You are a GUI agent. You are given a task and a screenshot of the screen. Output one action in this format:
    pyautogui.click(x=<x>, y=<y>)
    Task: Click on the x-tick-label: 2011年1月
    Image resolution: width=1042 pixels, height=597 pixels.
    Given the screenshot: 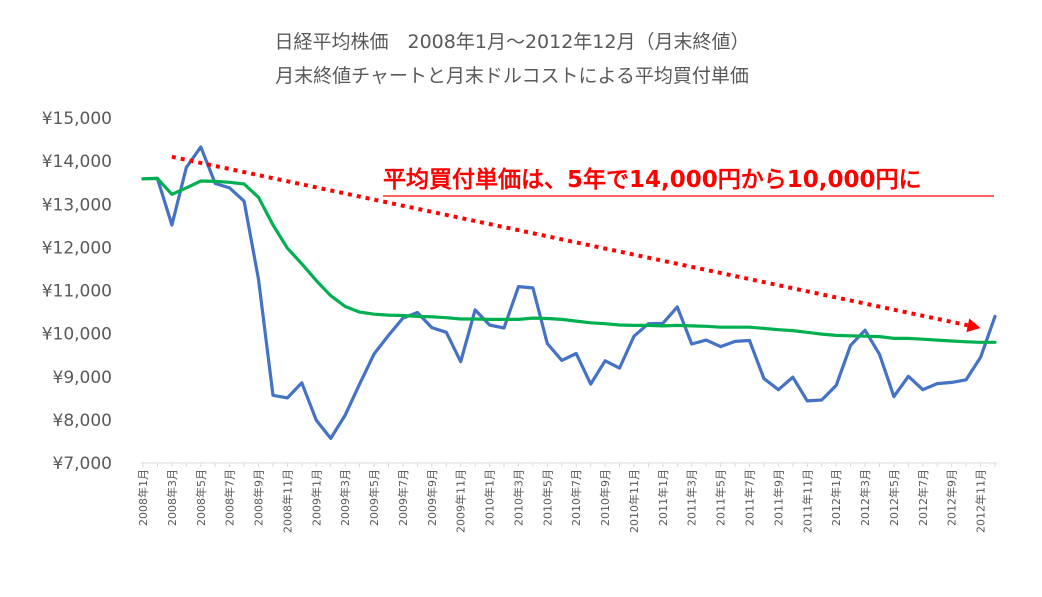 What is the action you would take?
    pyautogui.click(x=663, y=497)
    